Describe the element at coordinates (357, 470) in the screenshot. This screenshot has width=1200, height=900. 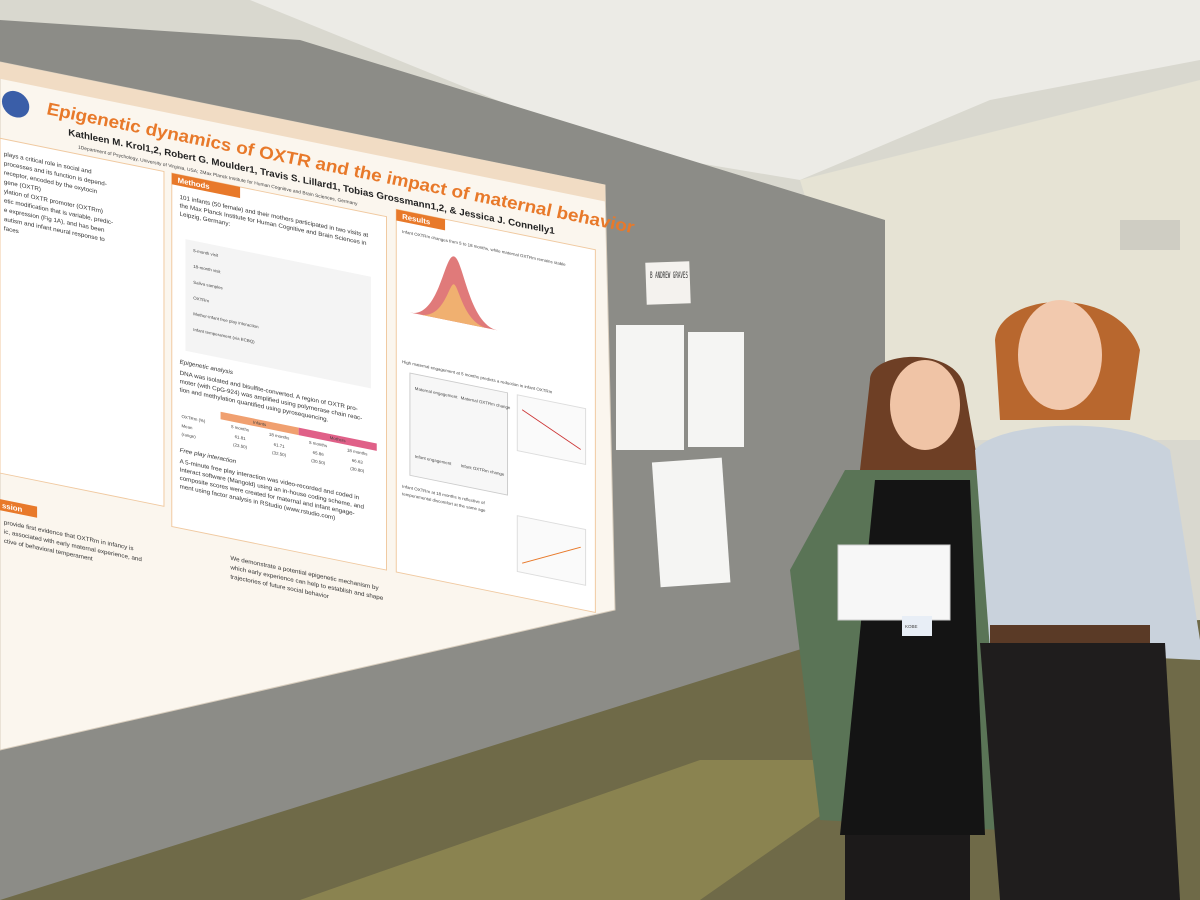
I see `table-cell: (30.80)` at that location.